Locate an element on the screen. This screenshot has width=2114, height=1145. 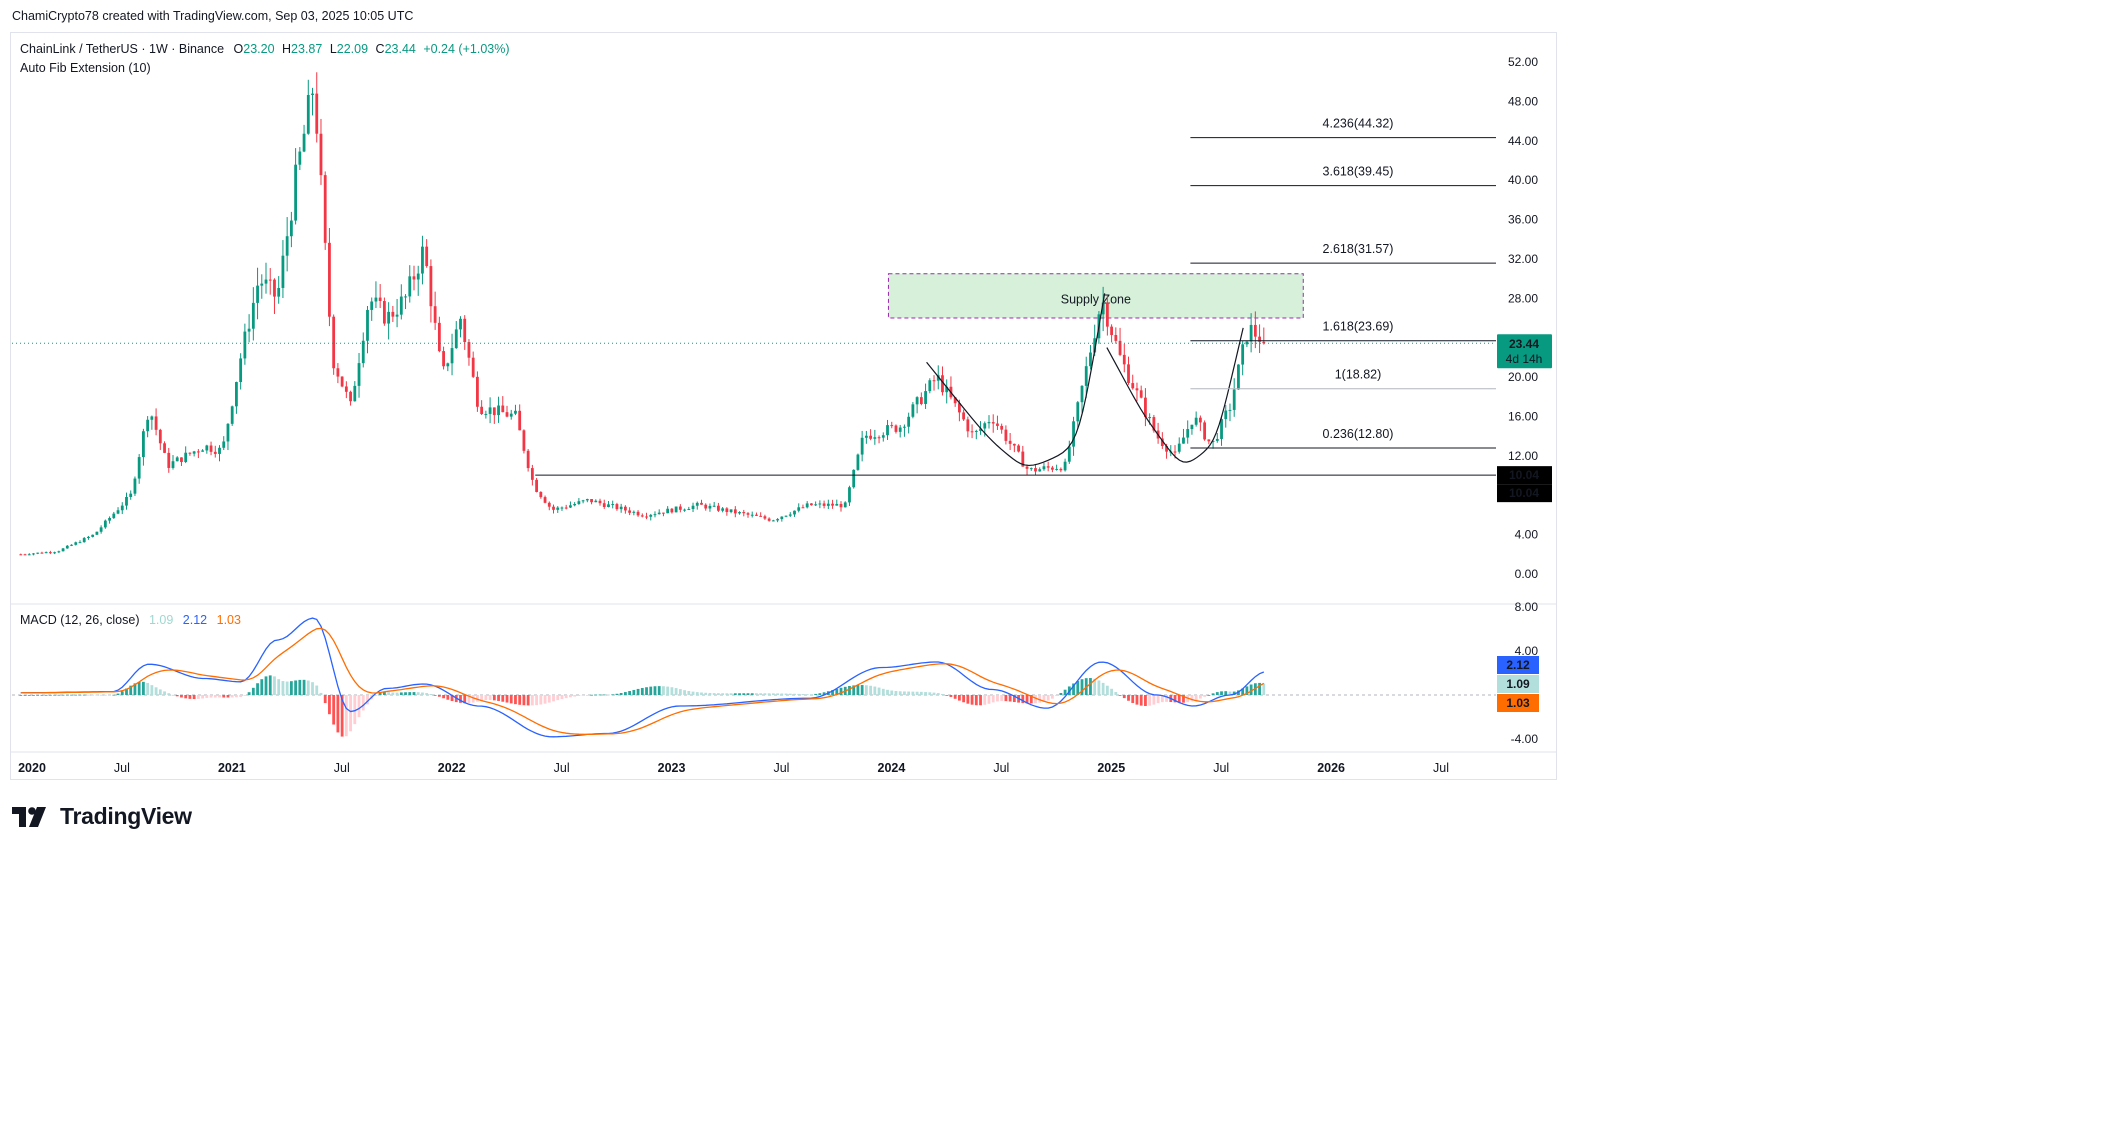
supply-zone is located at coordinates (1095, 296).